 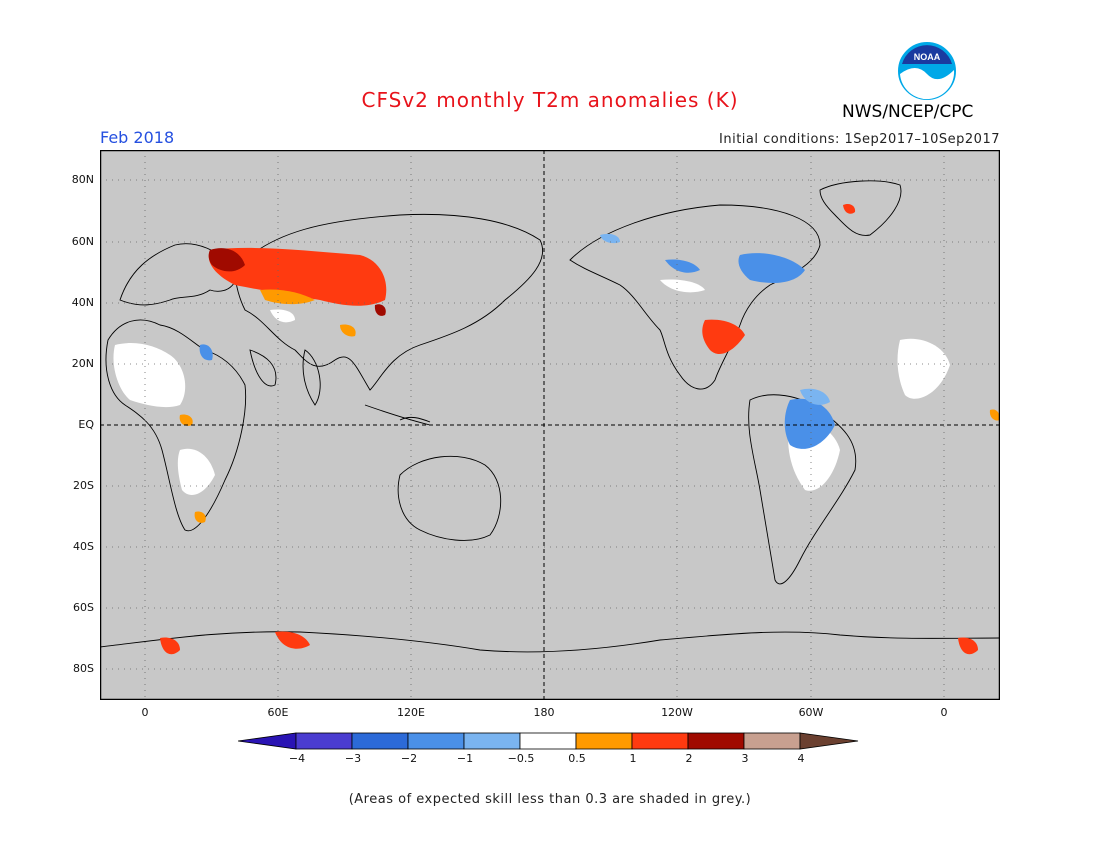 What do you see at coordinates (544, 712) in the screenshot?
I see `lon-label: 180` at bounding box center [544, 712].